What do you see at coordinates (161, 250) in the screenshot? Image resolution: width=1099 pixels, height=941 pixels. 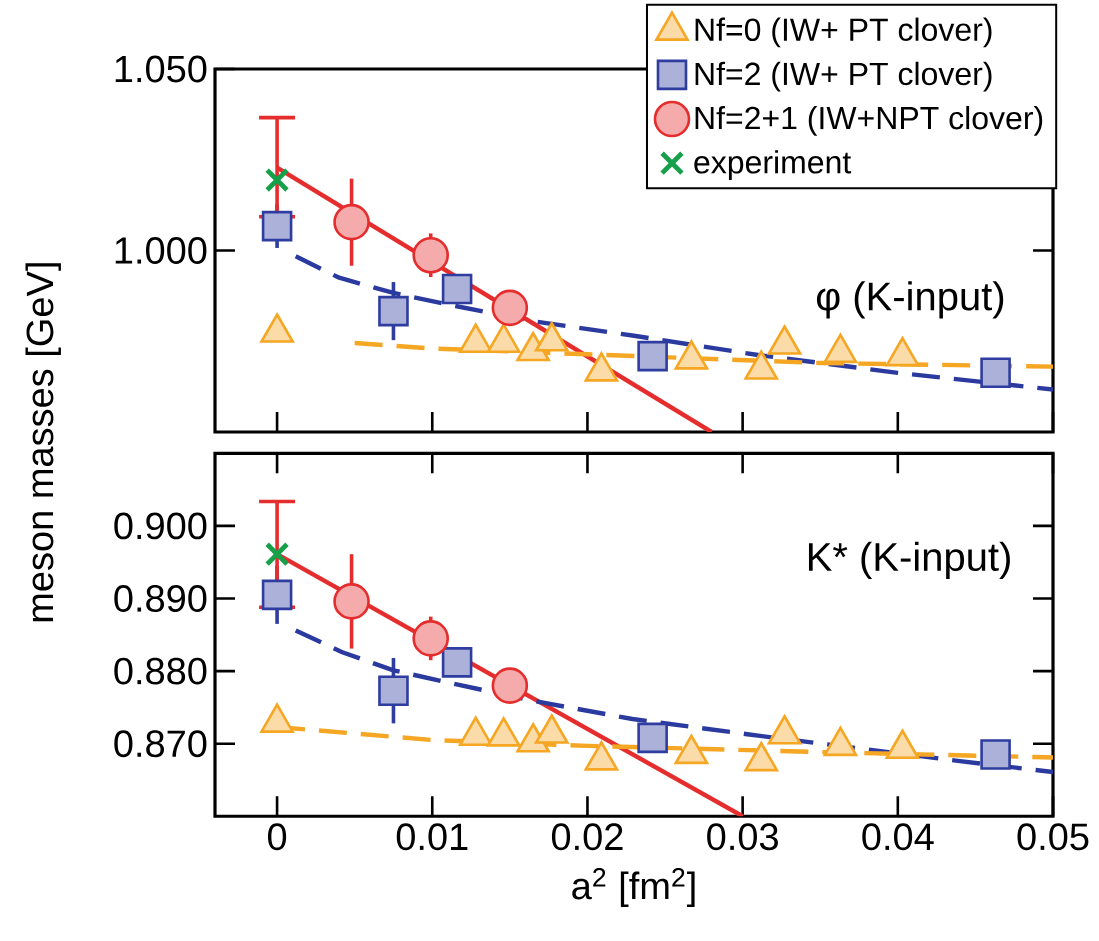 I see `y-tick-label: 1.000` at bounding box center [161, 250].